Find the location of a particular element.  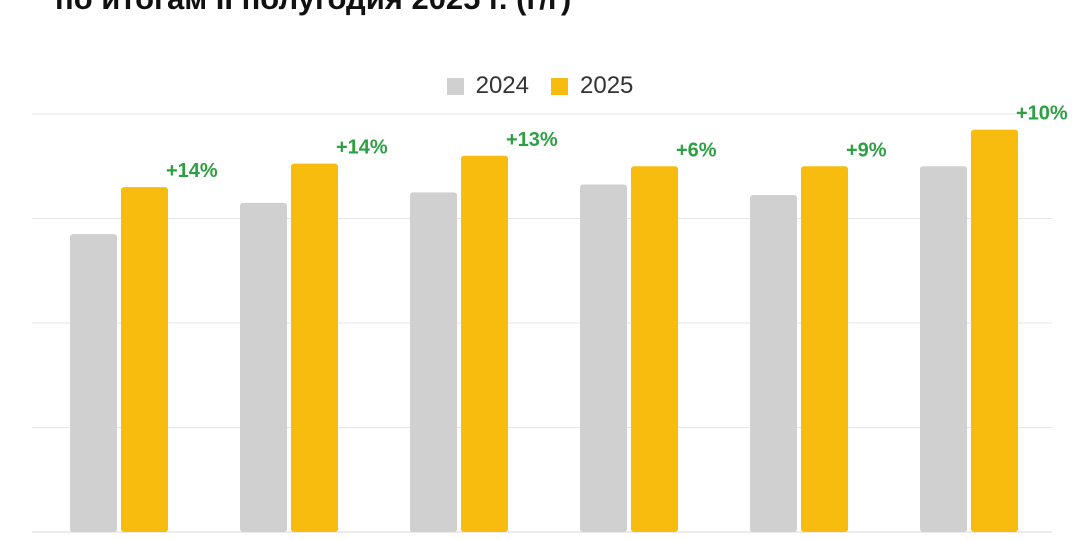

growth-label-6: +10% is located at coordinates (1042, 114).